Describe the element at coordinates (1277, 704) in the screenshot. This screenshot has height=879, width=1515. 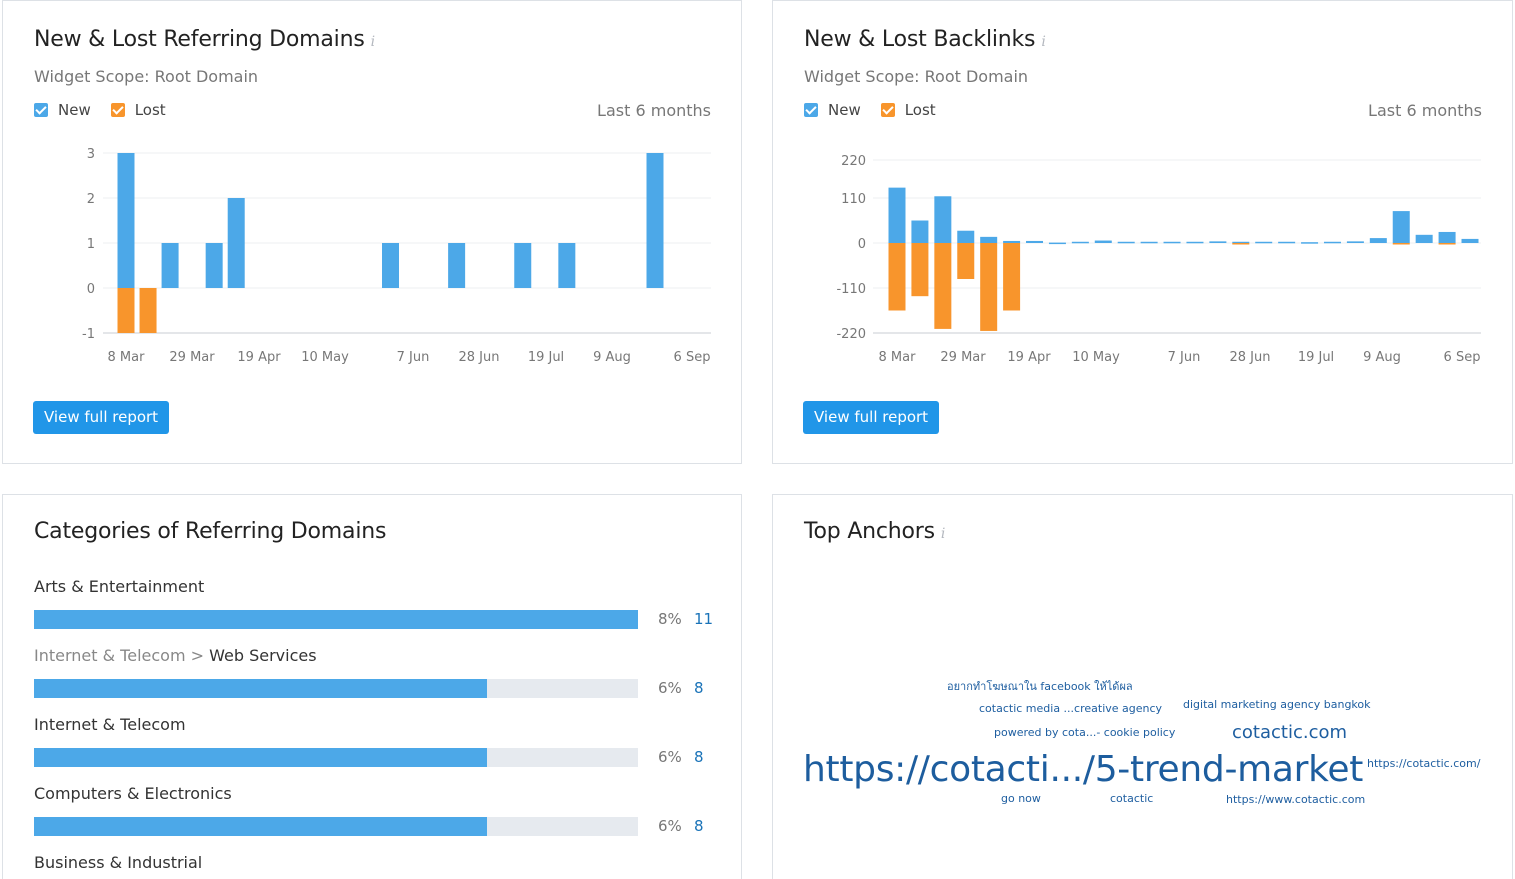
I see `anchor-text-link: digital marketing agency bangkok` at that location.